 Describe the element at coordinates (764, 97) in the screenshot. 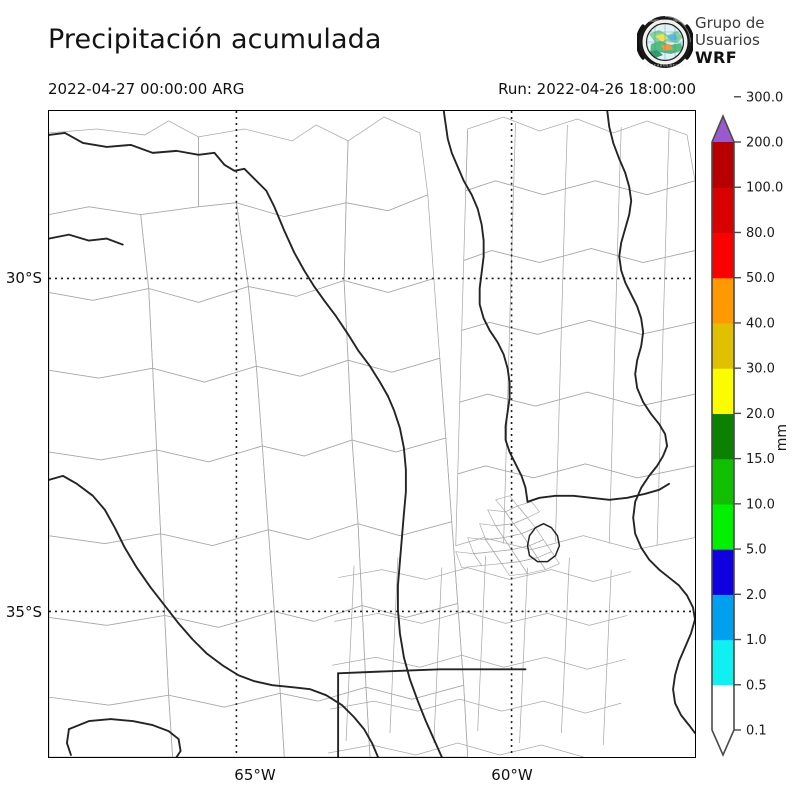

I see `colorbar-tick-label: 300.0` at that location.